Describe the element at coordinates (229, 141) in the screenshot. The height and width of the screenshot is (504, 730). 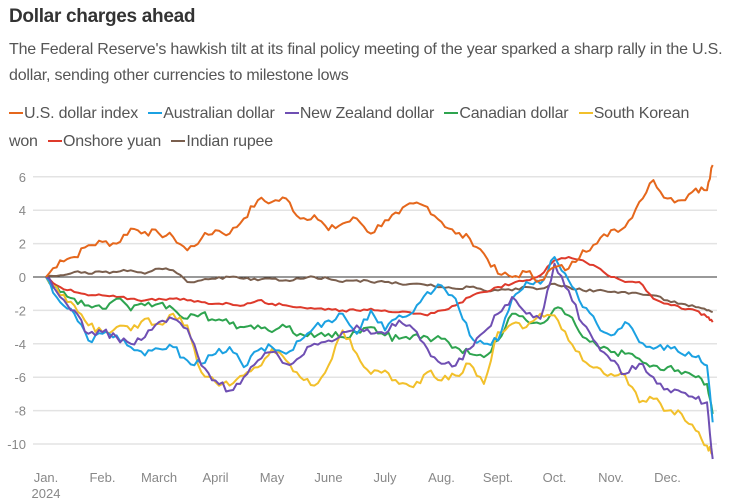
I see `legend-label: Indian rupee` at that location.